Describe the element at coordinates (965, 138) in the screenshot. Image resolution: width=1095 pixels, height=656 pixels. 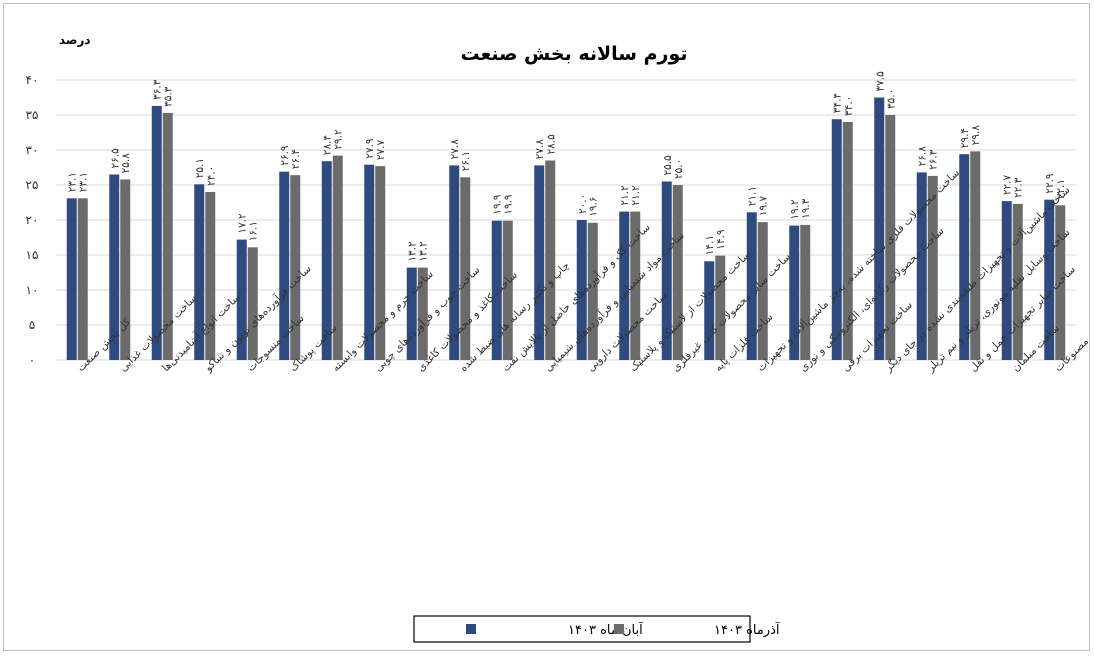
I see `value-label: ۲۹.۴` at that location.